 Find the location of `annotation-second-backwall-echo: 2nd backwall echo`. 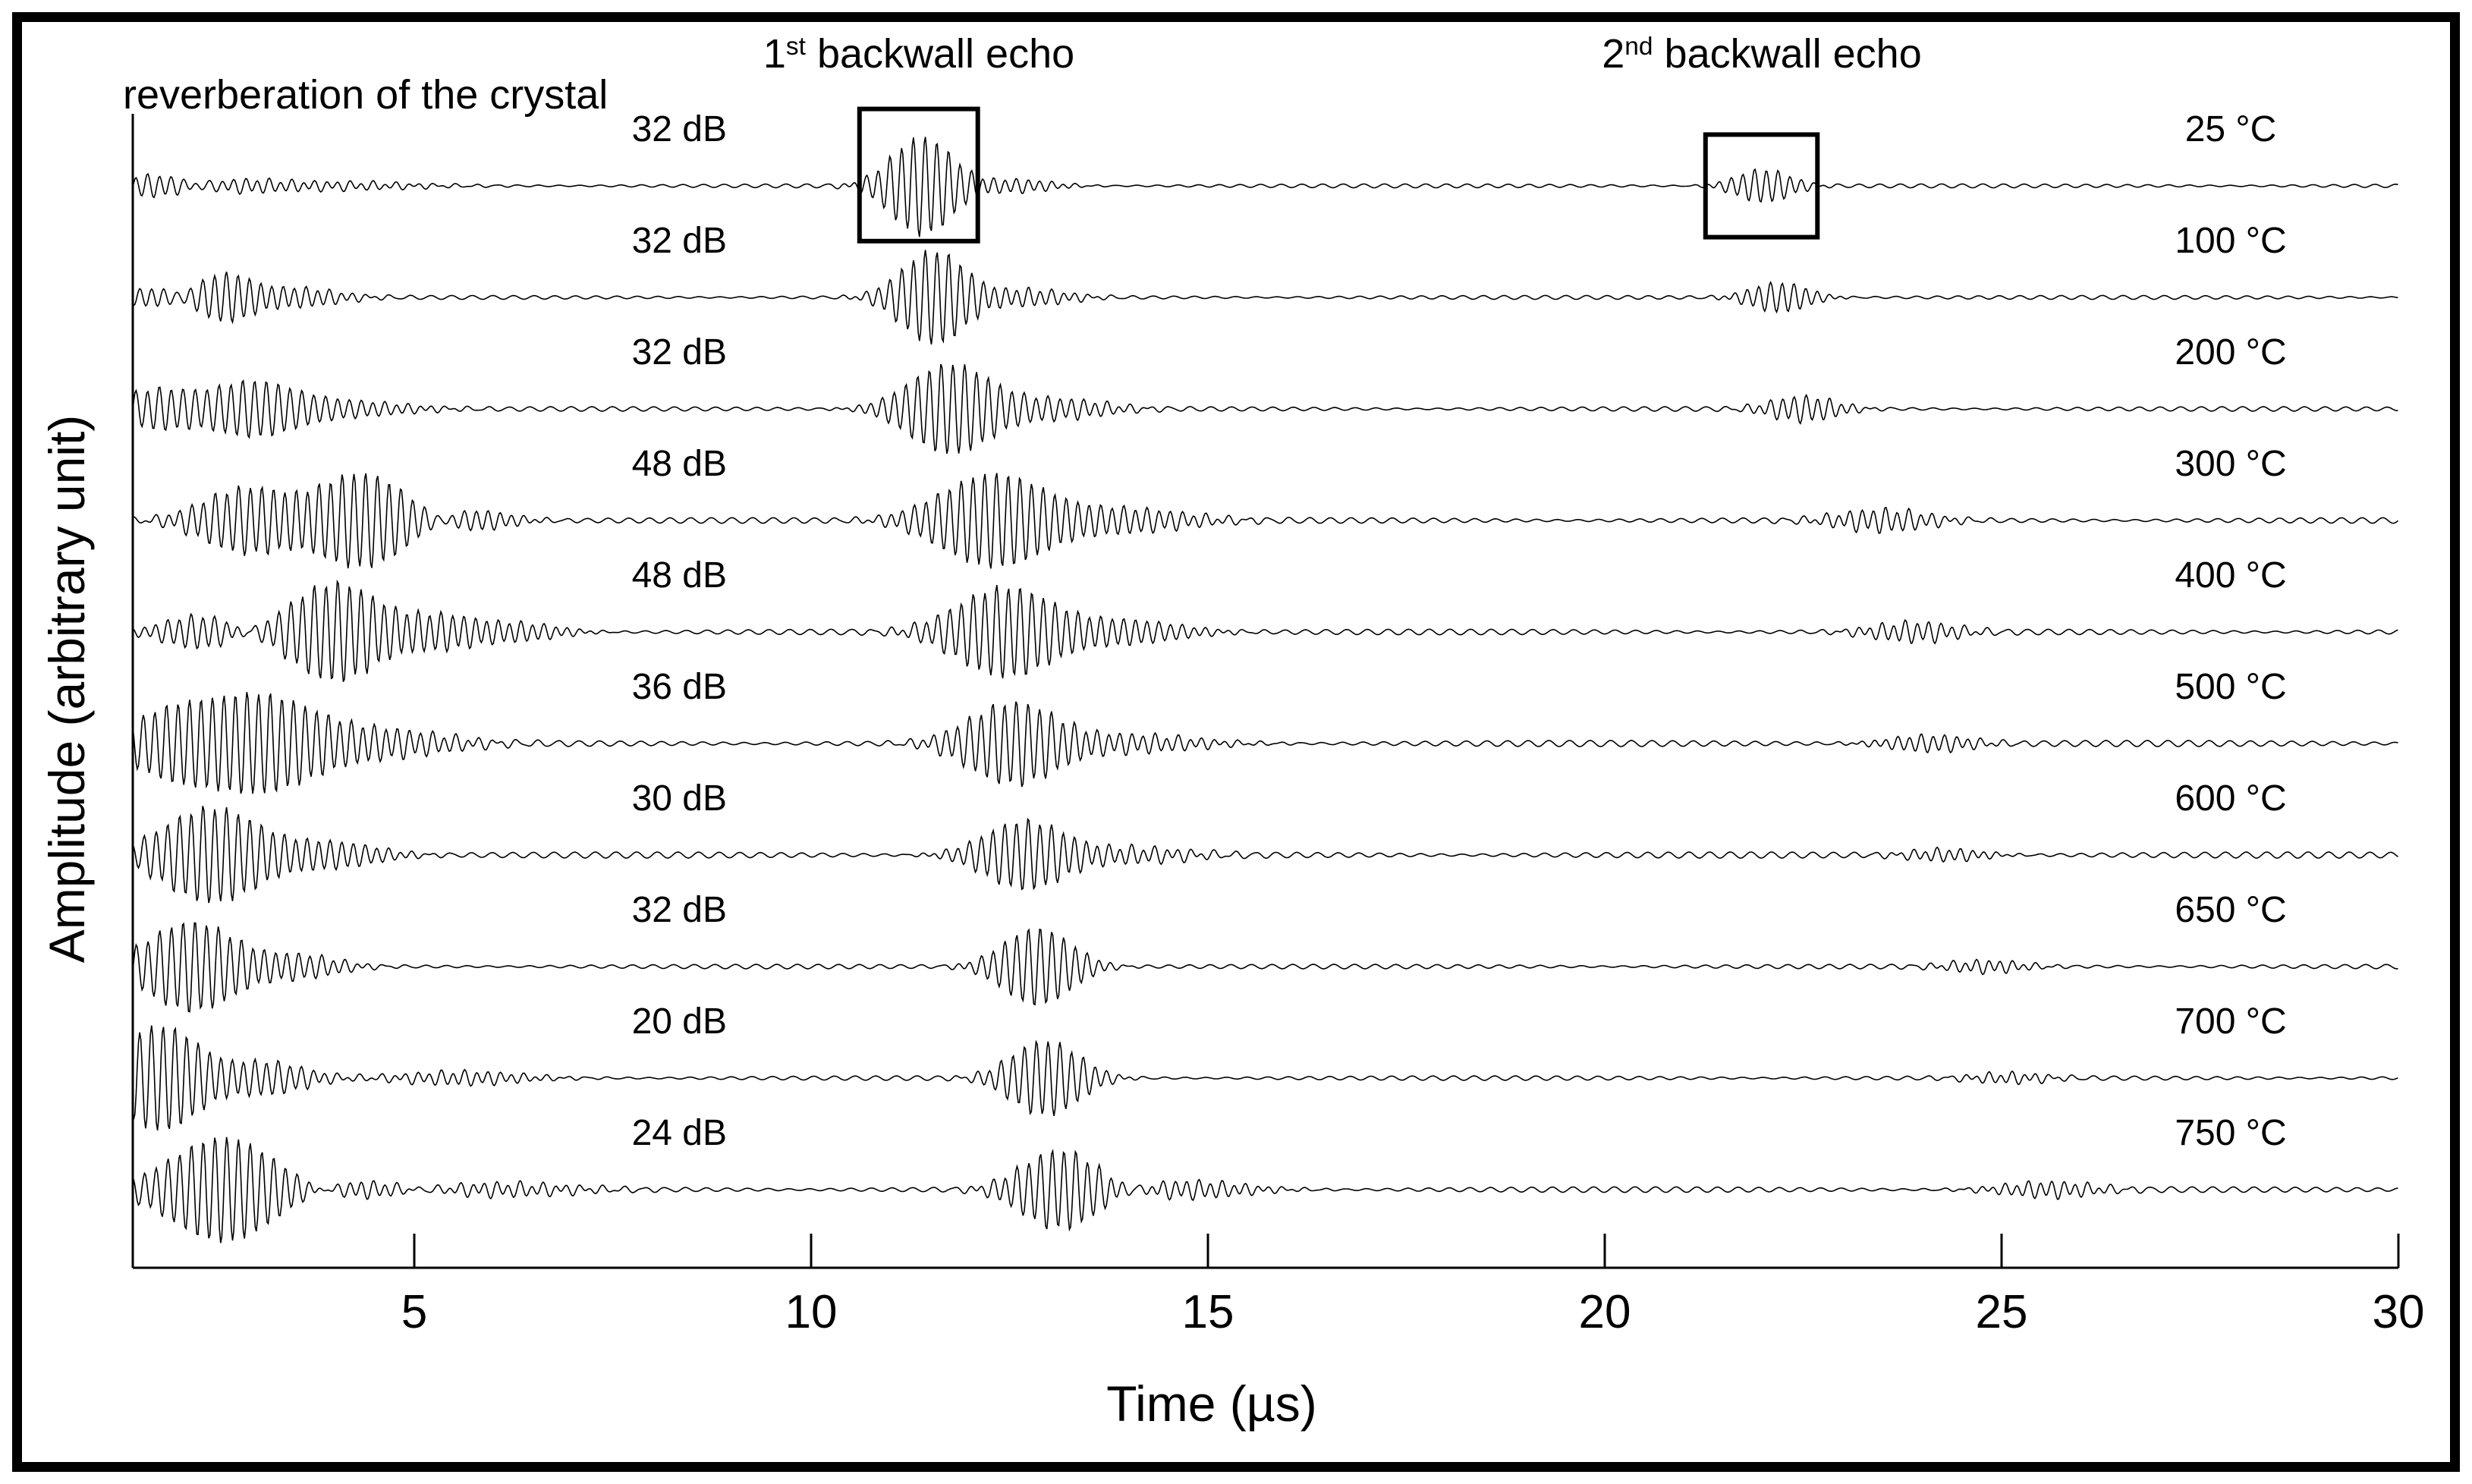

annotation-second-backwall-echo: 2nd backwall echo is located at coordinates (1762, 54).